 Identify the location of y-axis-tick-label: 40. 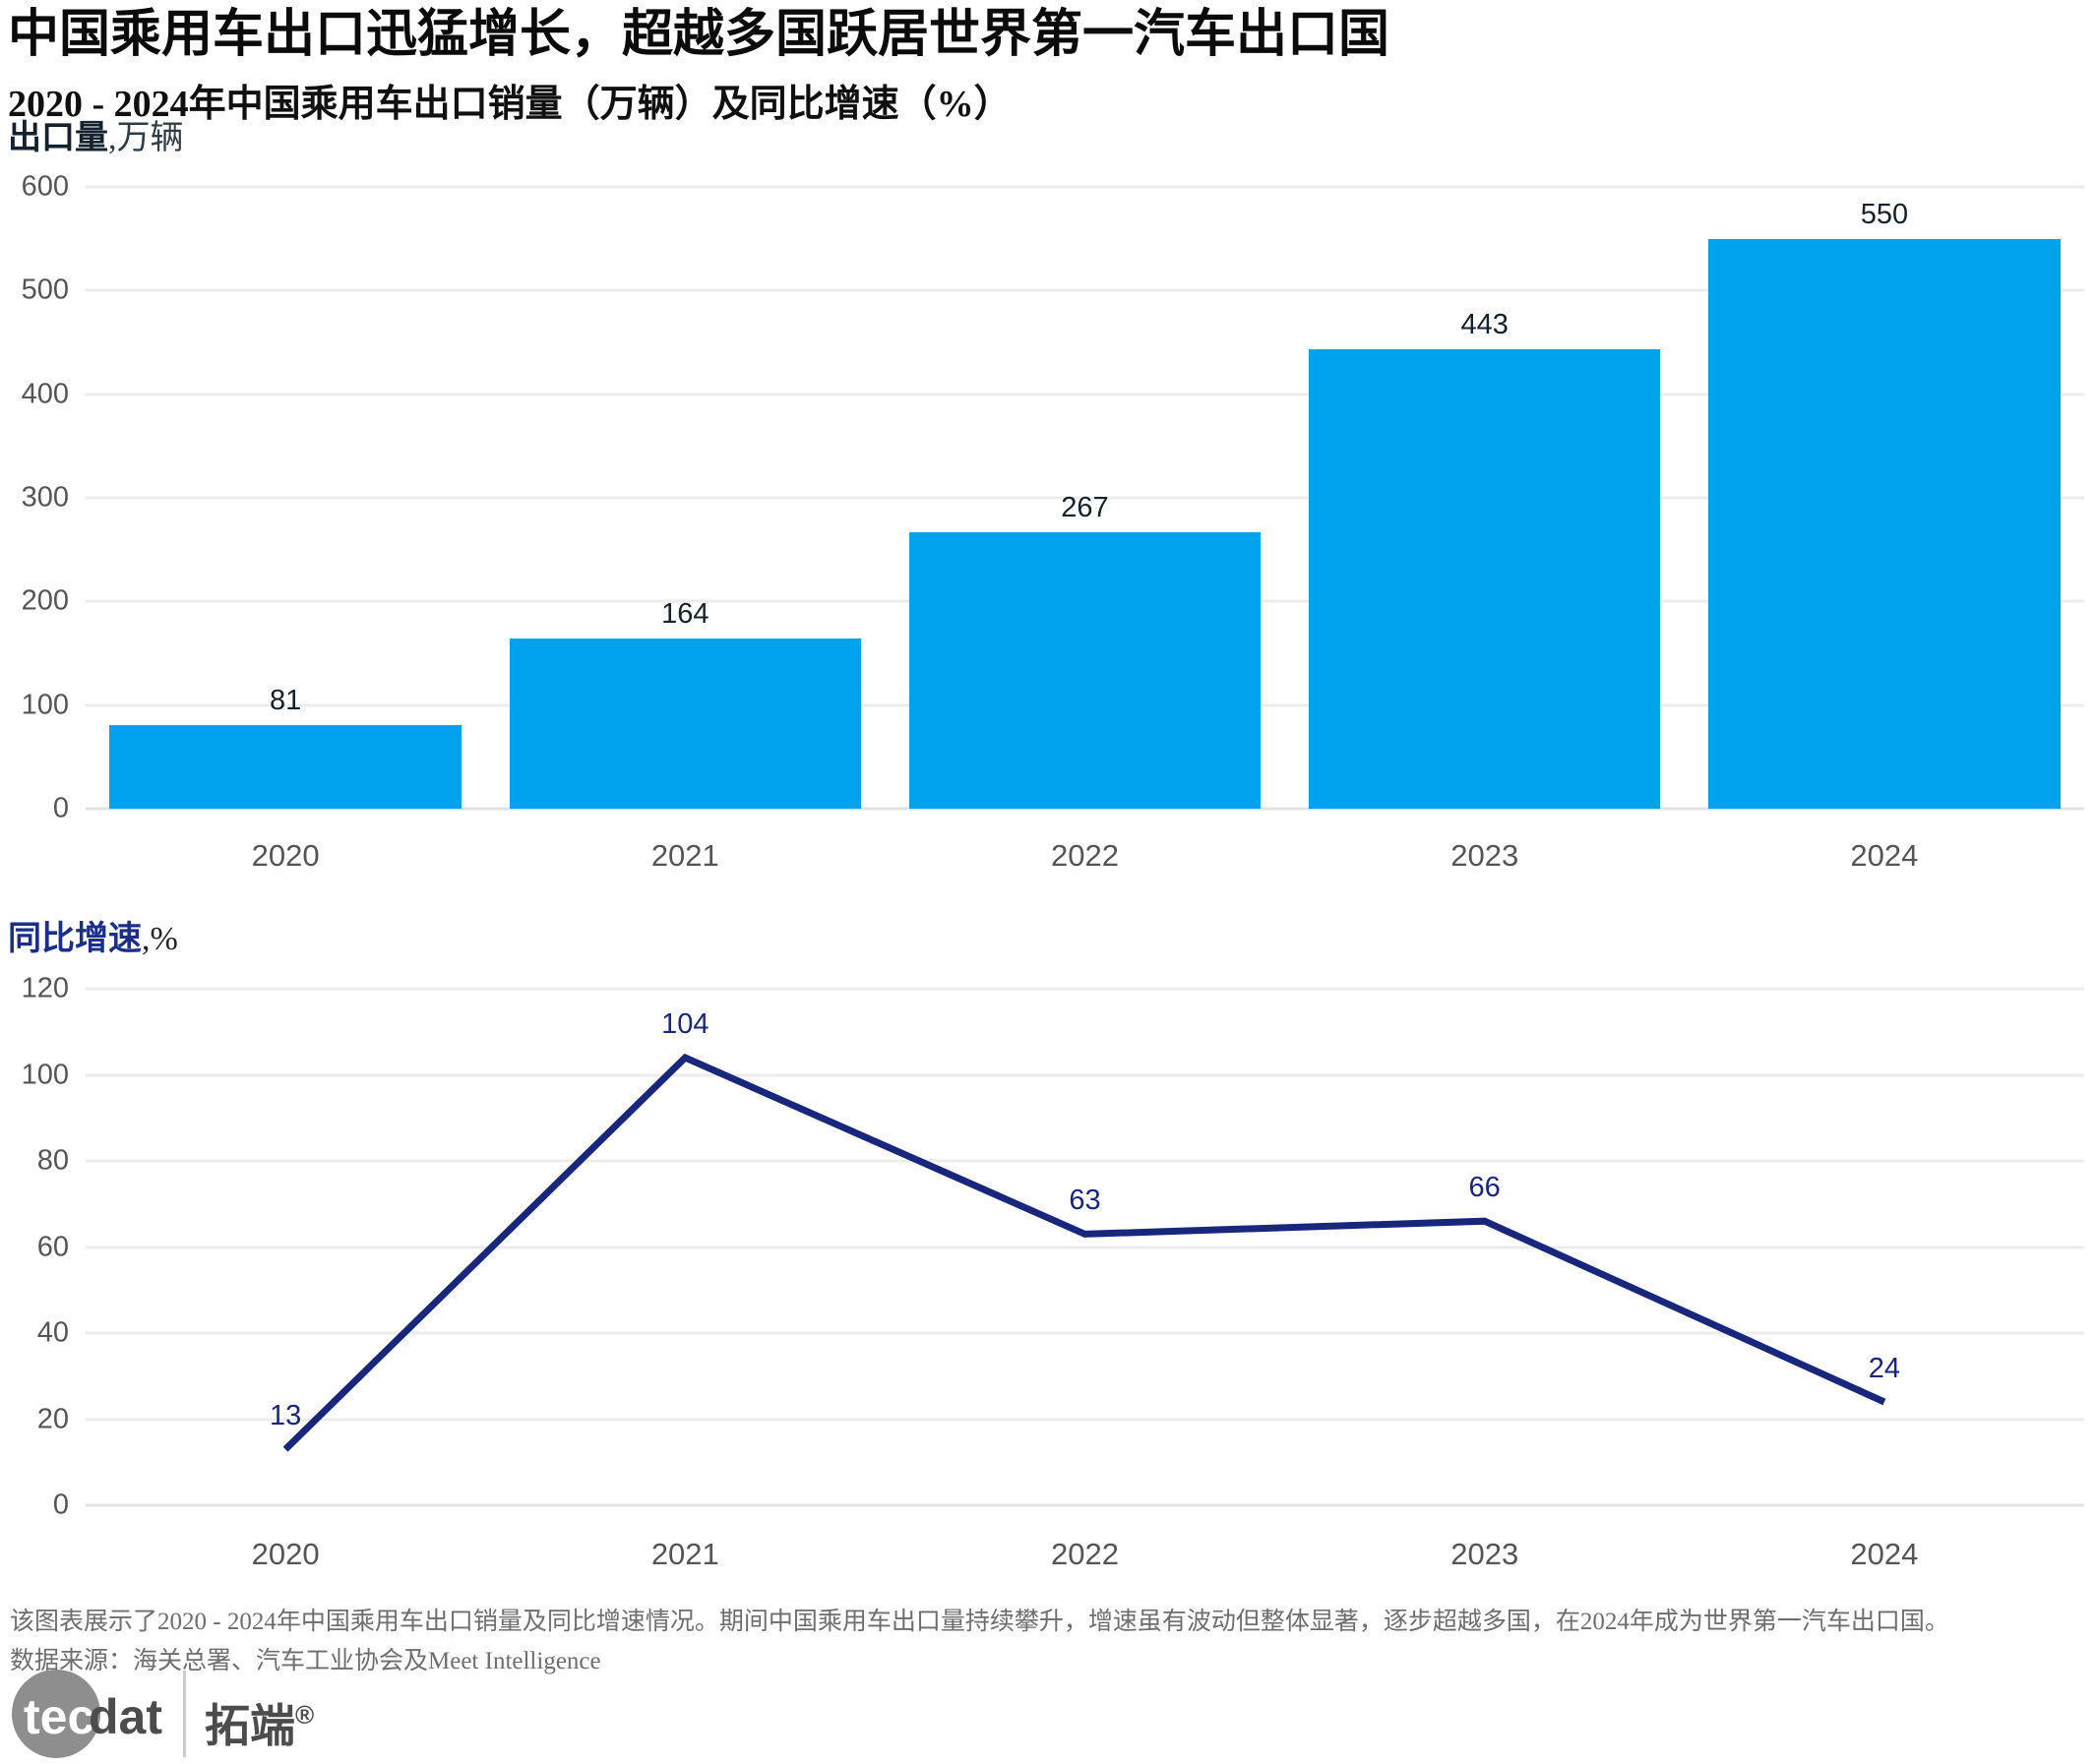
(52, 1332).